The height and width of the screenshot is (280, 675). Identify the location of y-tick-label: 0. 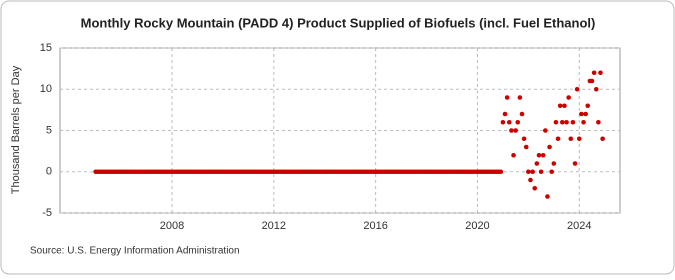
(49, 172).